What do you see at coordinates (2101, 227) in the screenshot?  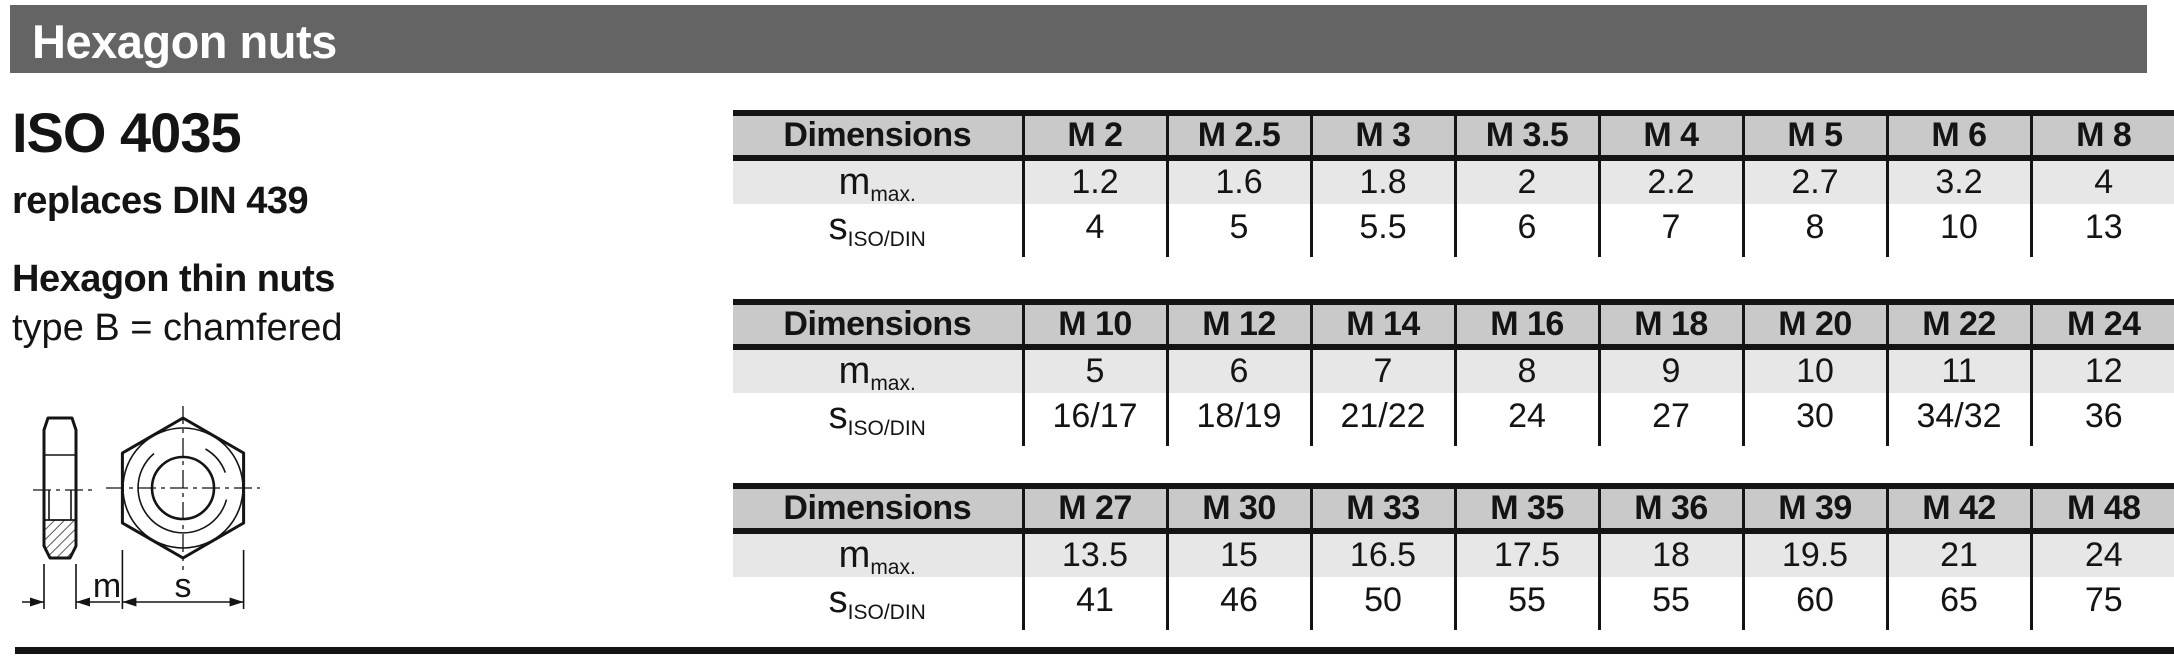 I see `cell-s: 13` at bounding box center [2101, 227].